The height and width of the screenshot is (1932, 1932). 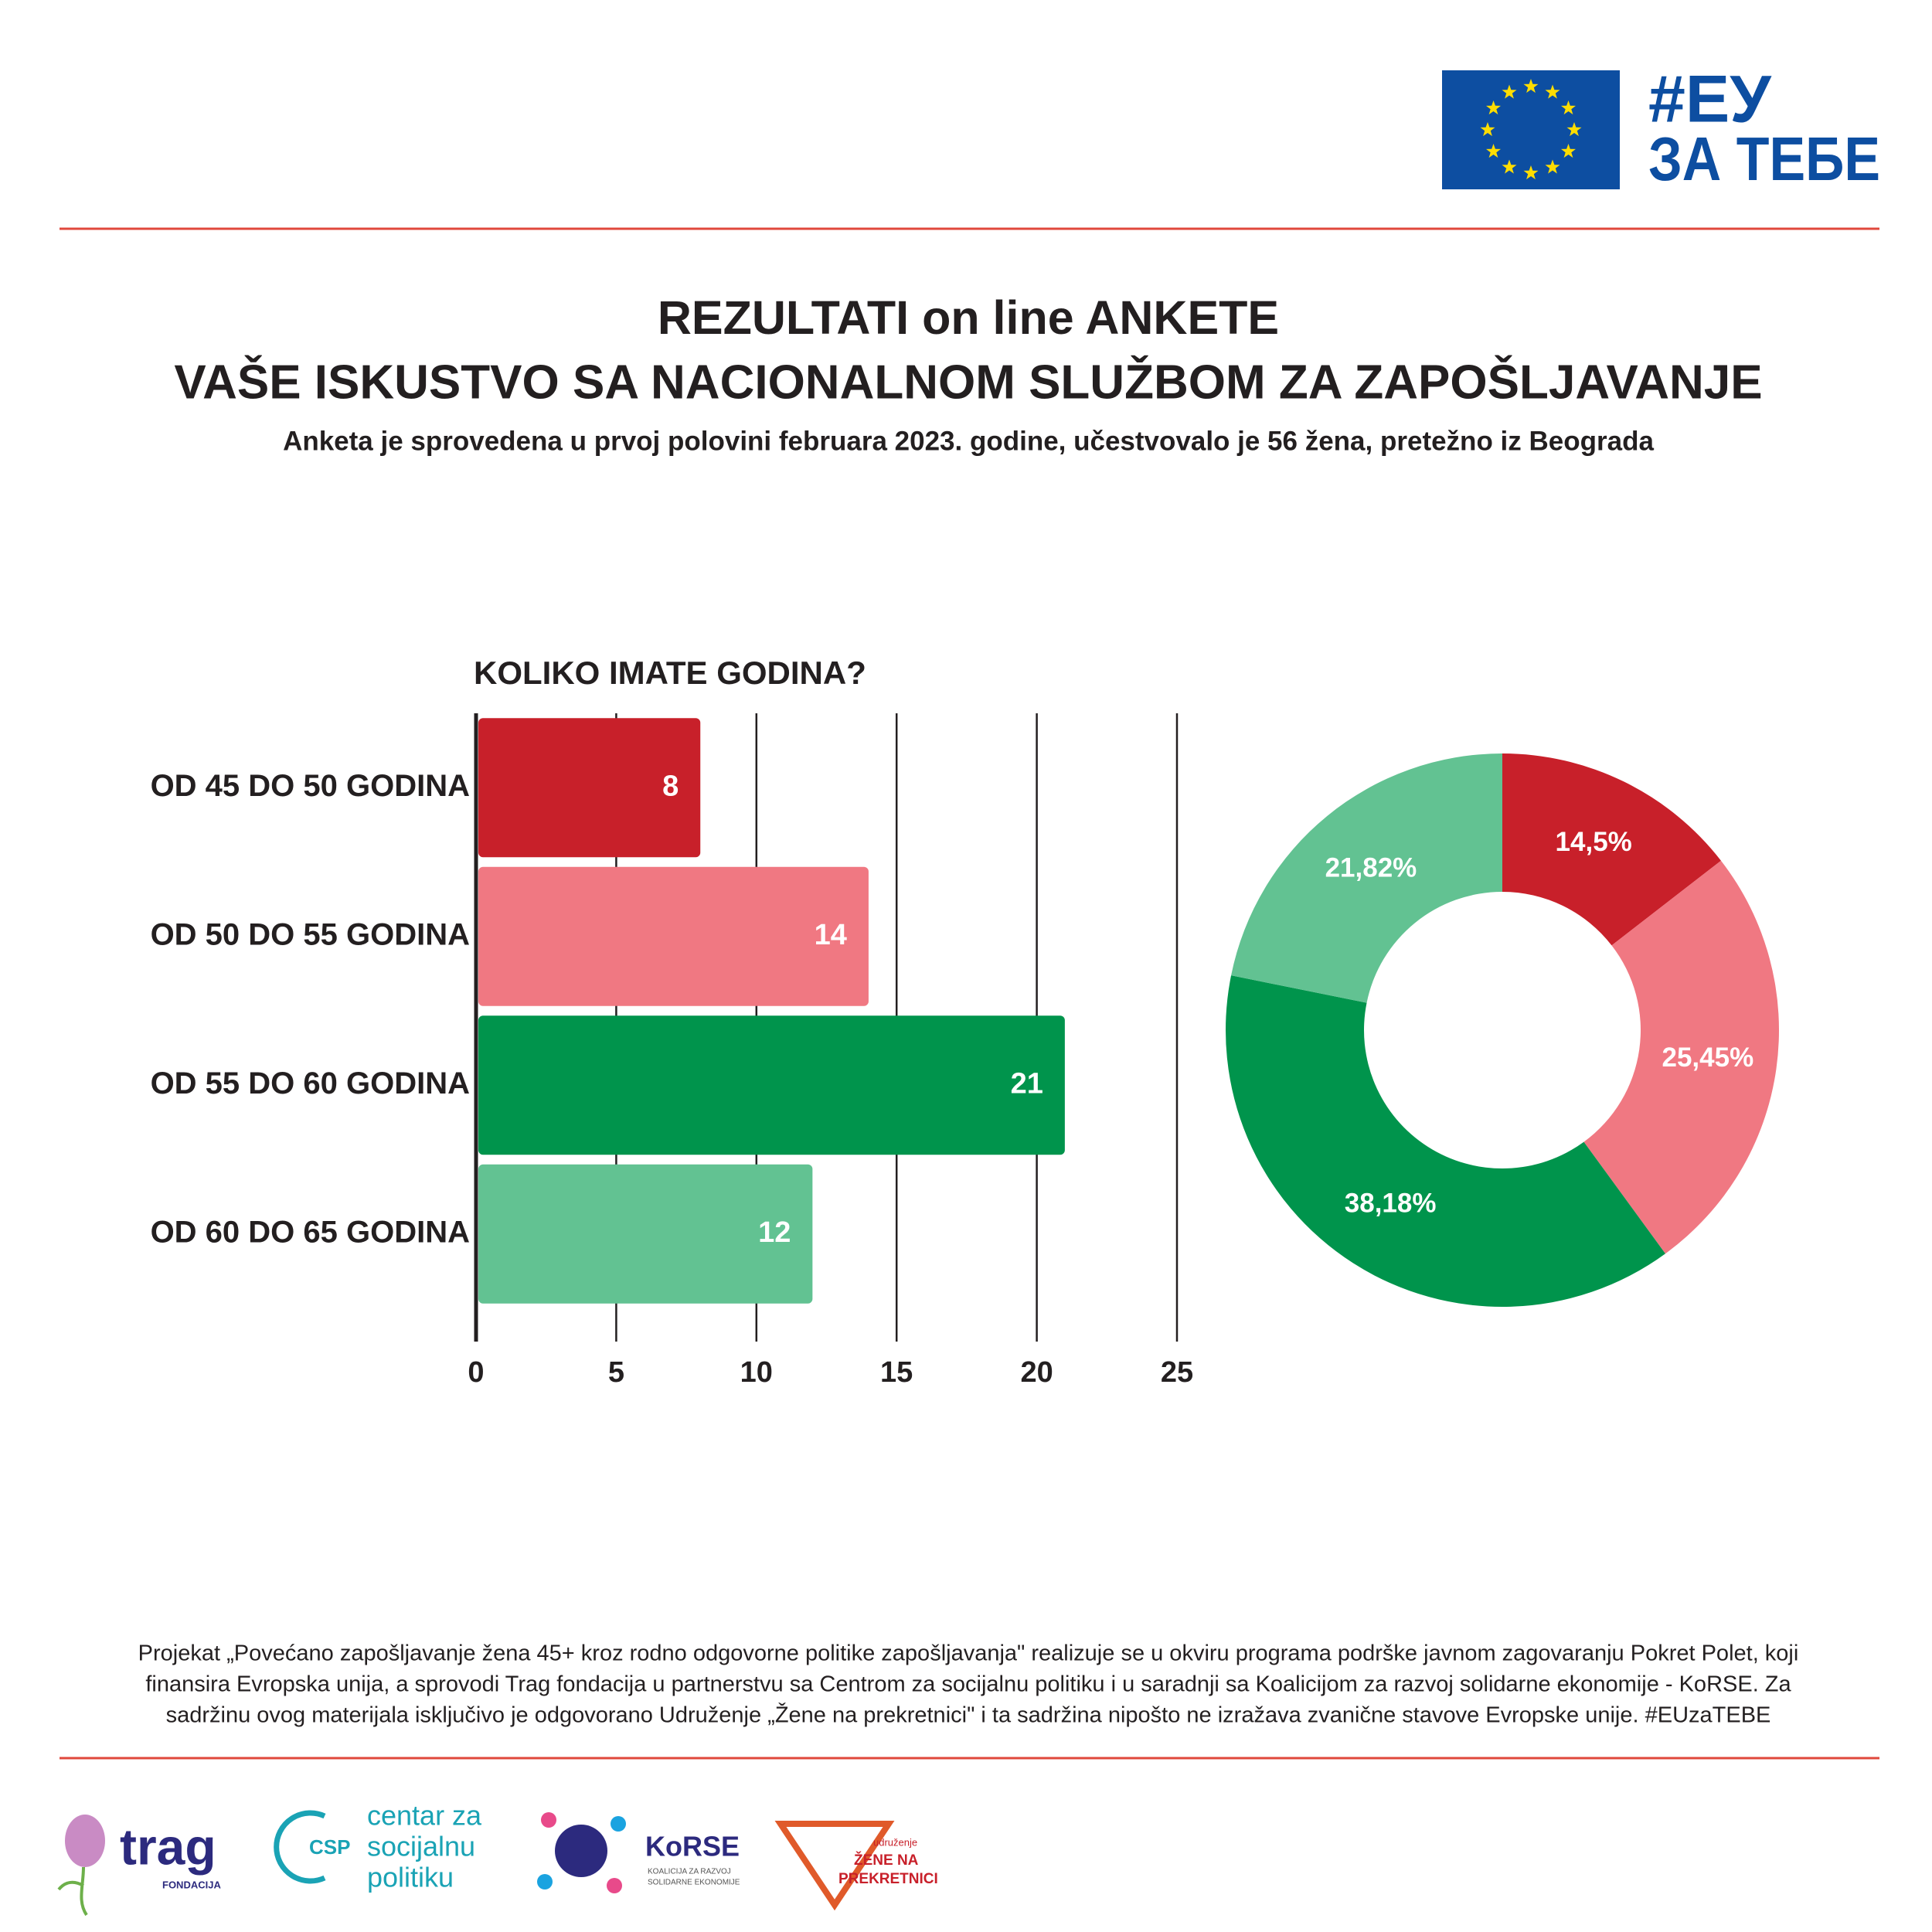 What do you see at coordinates (670, 786) in the screenshot?
I see `value-label: 8` at bounding box center [670, 786].